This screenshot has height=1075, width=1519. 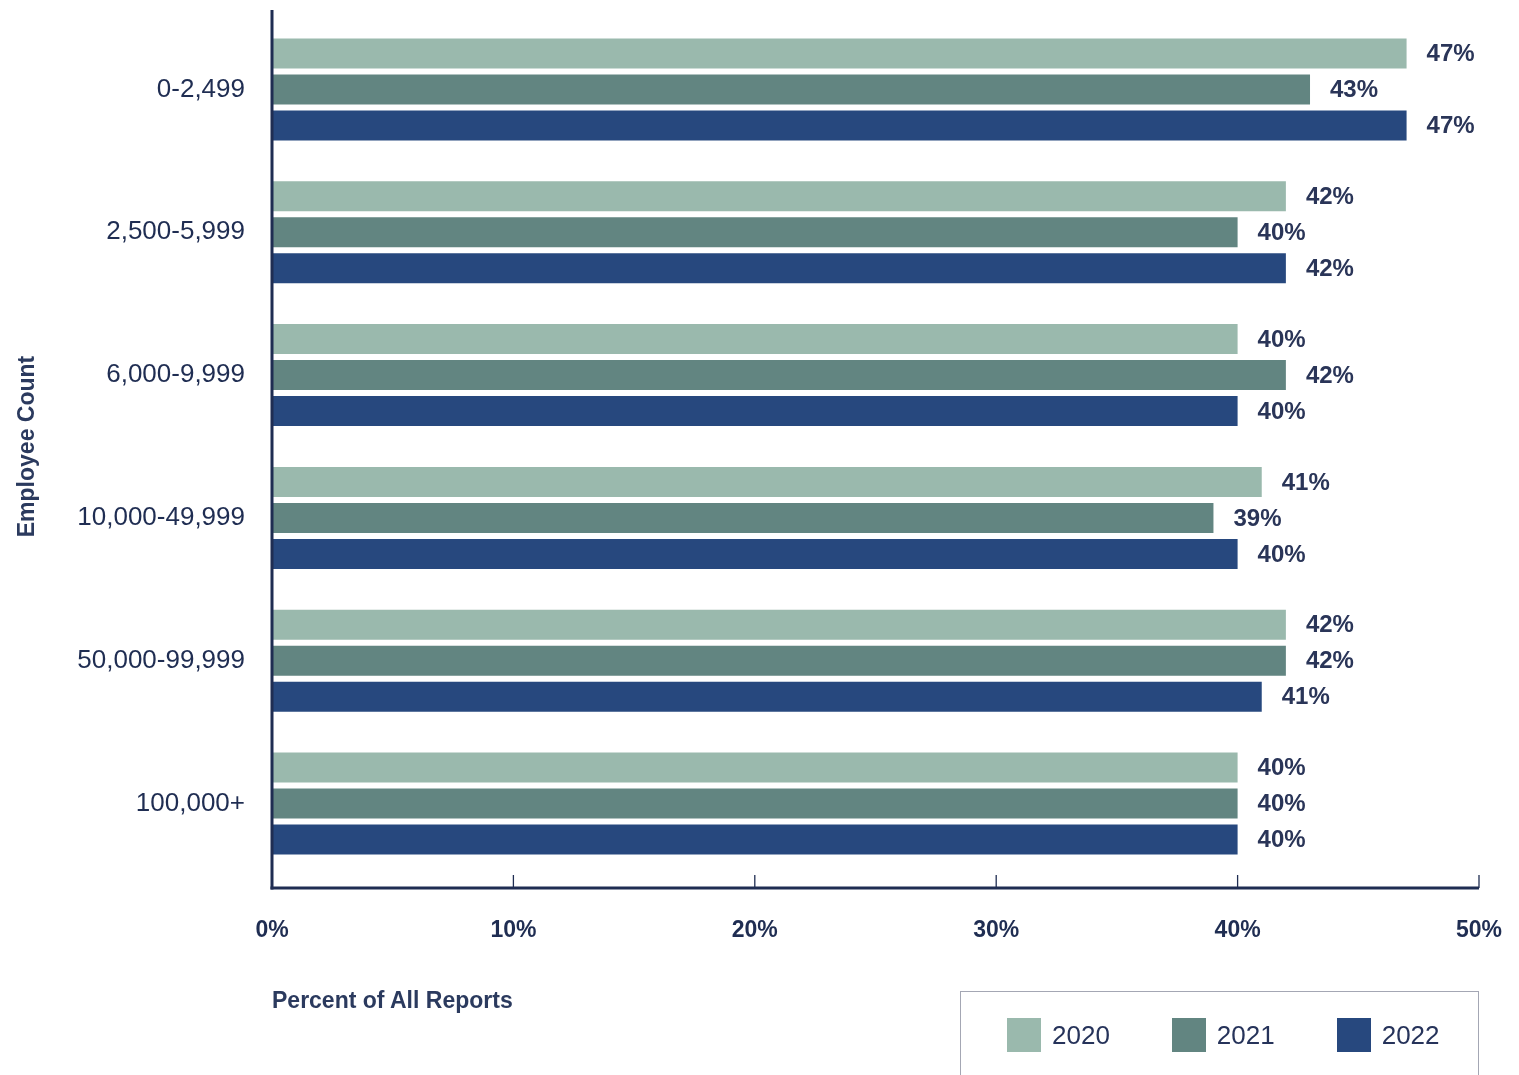 What do you see at coordinates (175, 373) in the screenshot?
I see `y-tick-label: 6,000-9,999` at bounding box center [175, 373].